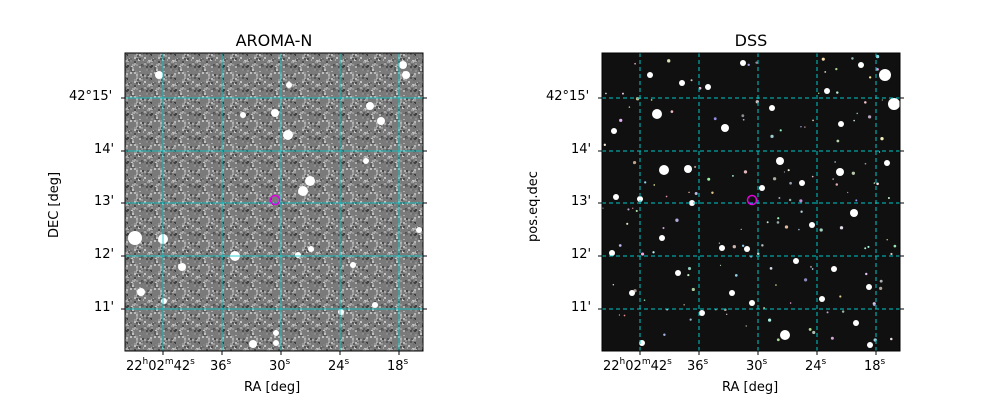  What do you see at coordinates (816, 365) in the screenshot?
I see `ra-tick-label: 24s` at bounding box center [816, 365].